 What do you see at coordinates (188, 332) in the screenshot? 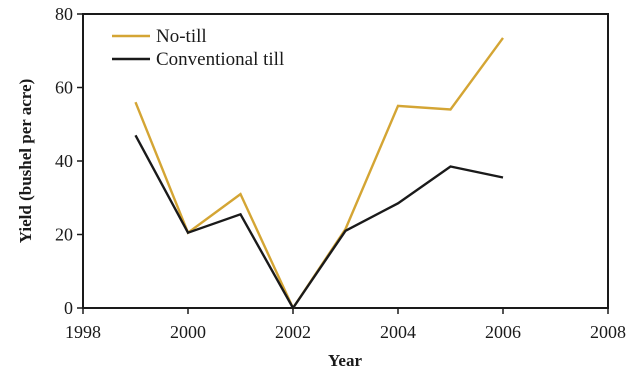
I see `x-tick-label: 2000` at bounding box center [188, 332].